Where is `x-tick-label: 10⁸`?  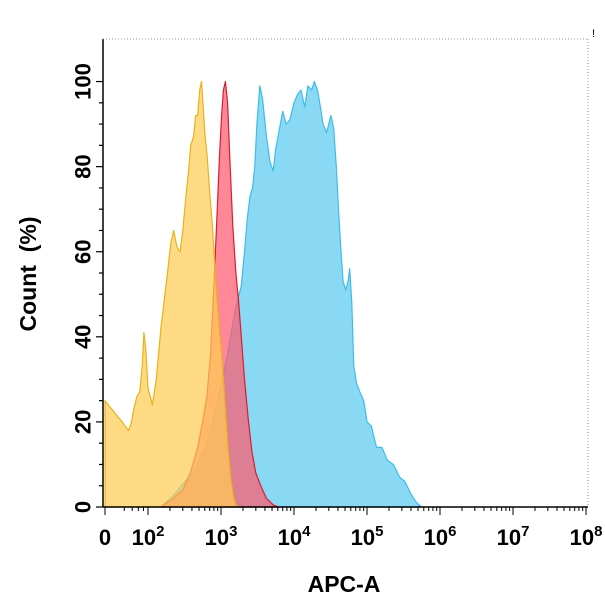 x-tick-label: 10⁸ is located at coordinates (586, 536).